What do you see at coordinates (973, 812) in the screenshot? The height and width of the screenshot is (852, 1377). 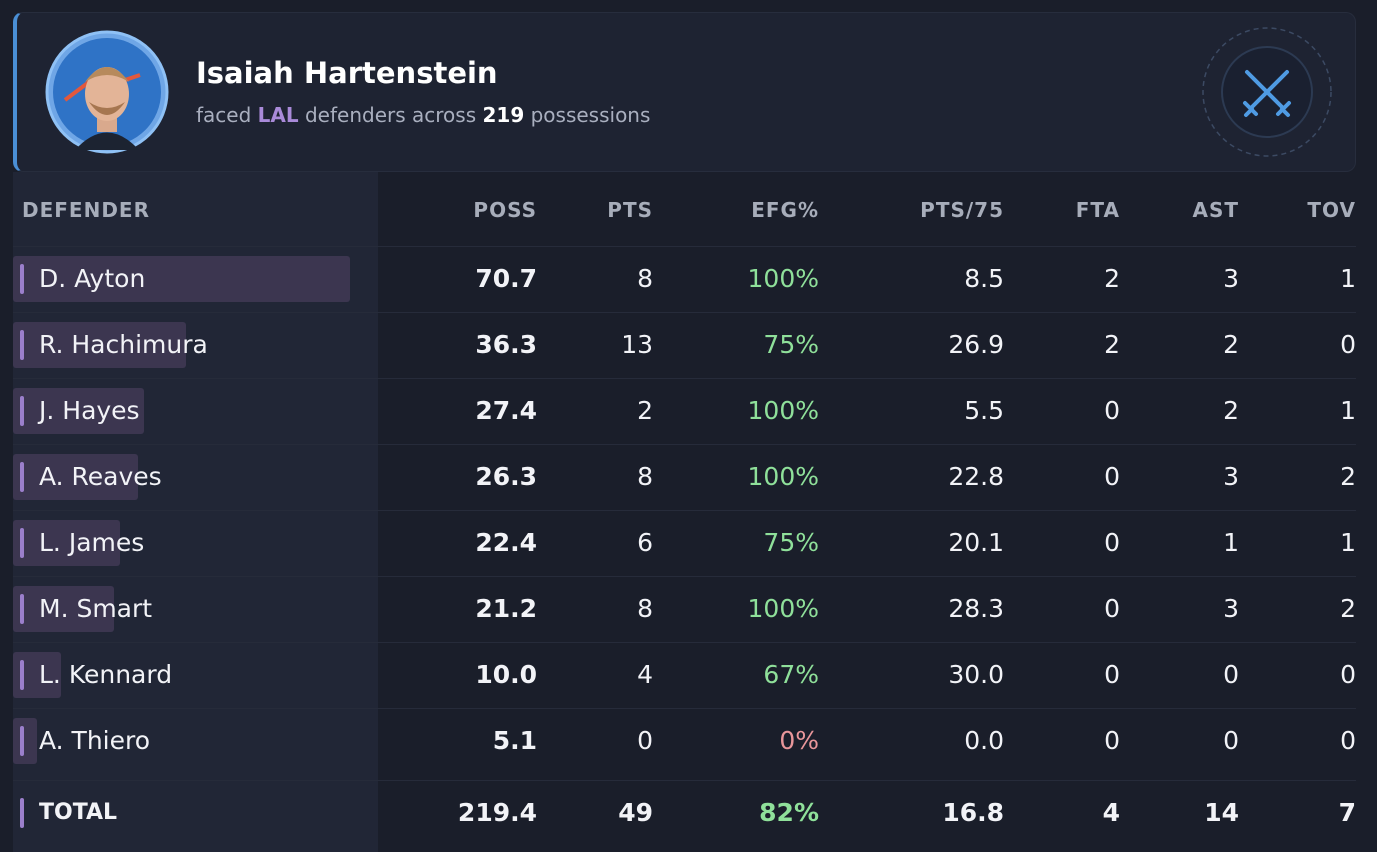 I see `stat-cell: 16.8` at bounding box center [973, 812].